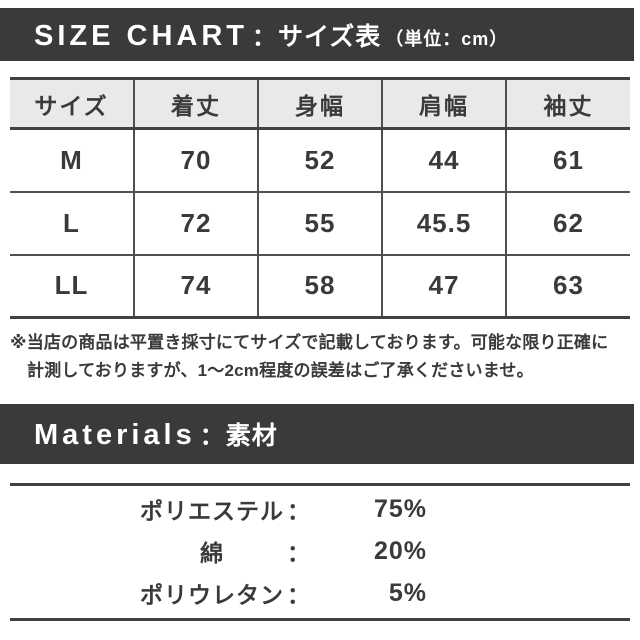  Describe the element at coordinates (567, 160) in the screenshot. I see `table-cell: 61` at that location.